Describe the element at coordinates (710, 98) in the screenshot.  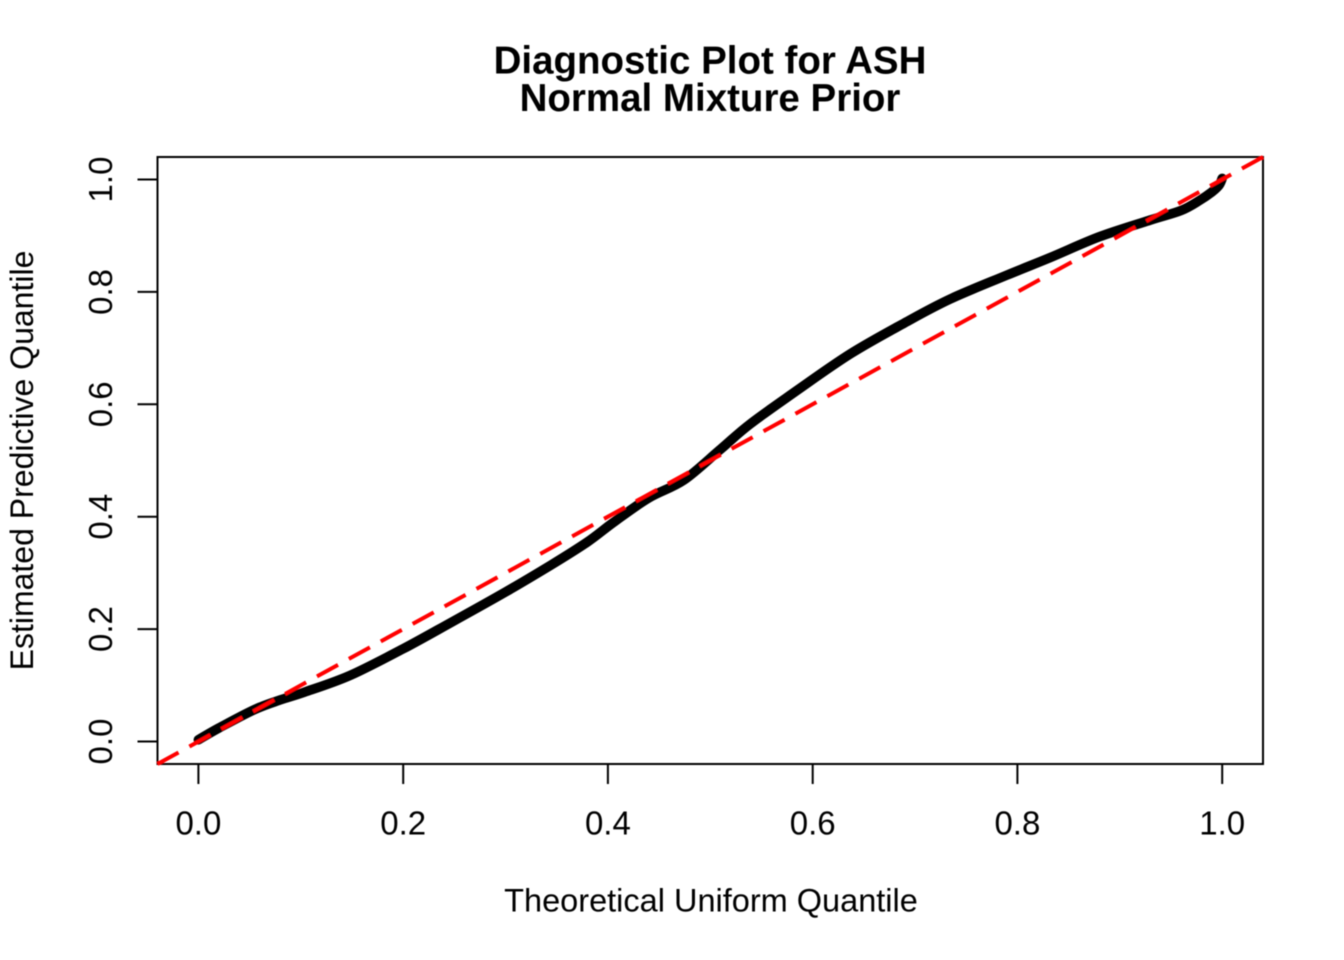
I see `svg-text: Normal Mixture Prior` at that location.